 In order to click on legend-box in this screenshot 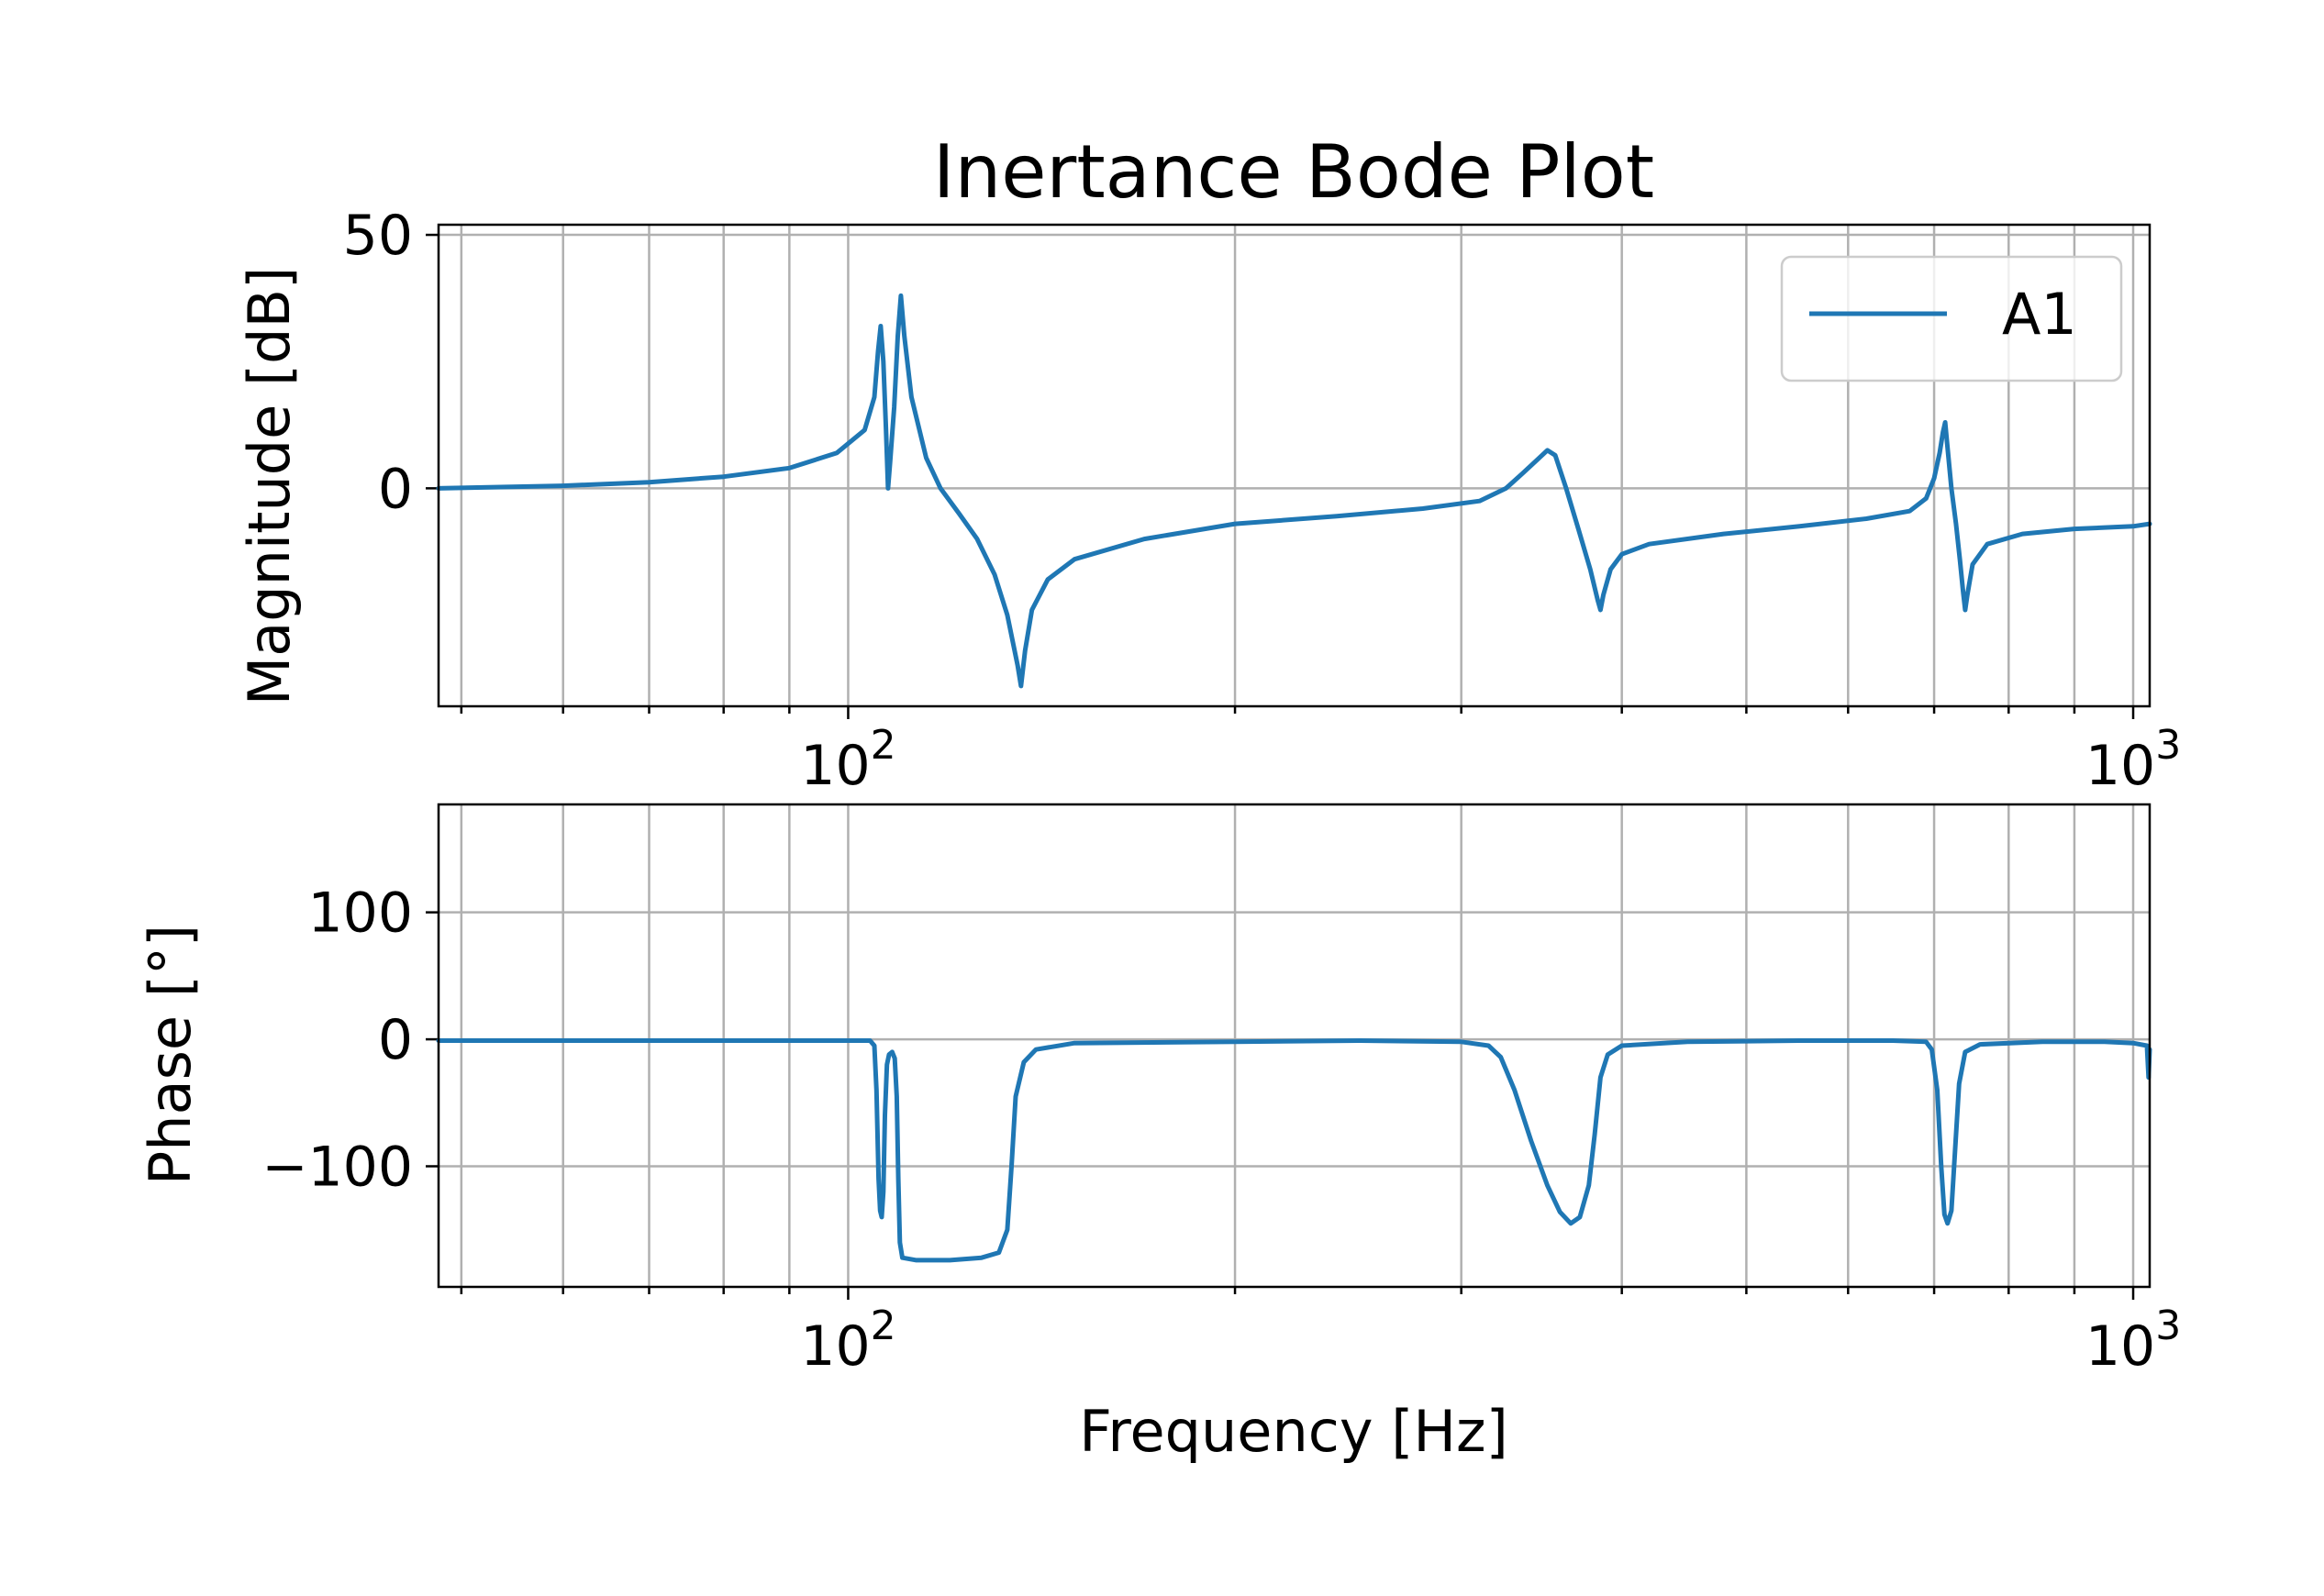, I will do `click(1952, 318)`.